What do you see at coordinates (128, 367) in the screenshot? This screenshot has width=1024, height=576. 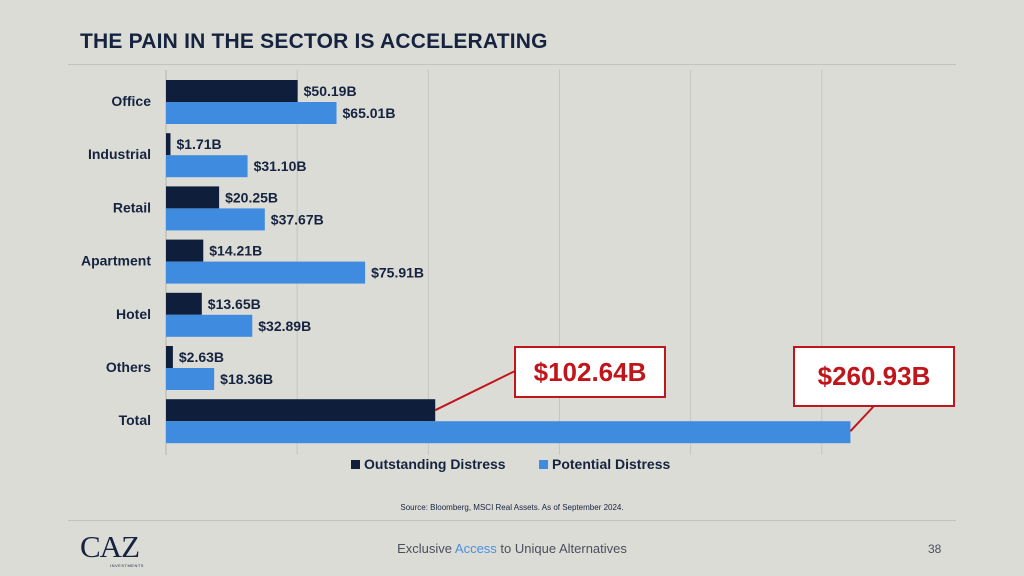 I see `category-label-others: Others` at bounding box center [128, 367].